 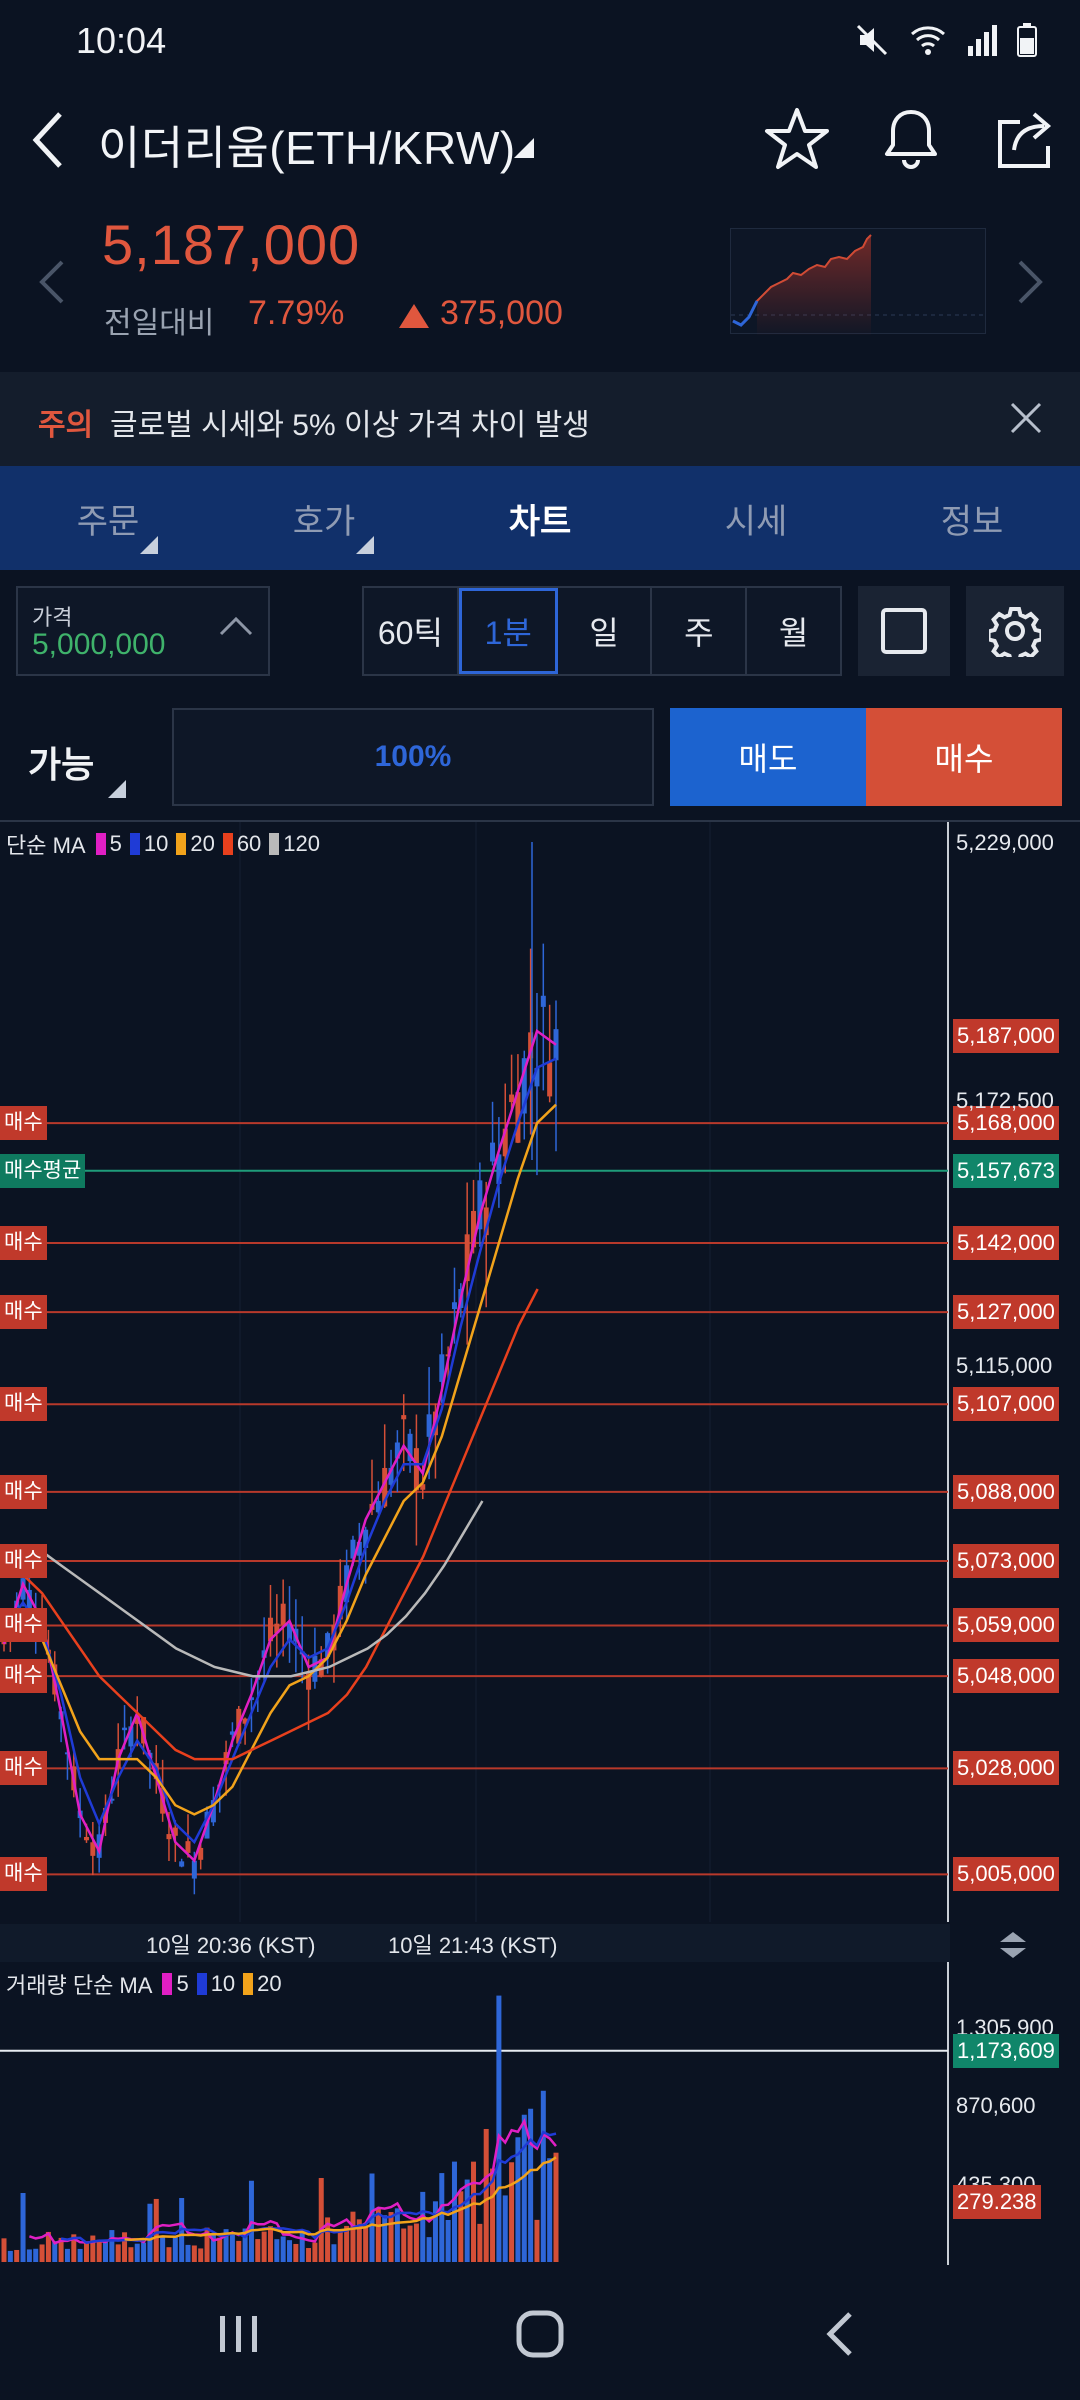 I want to click on legend-item-label: 10, so click(x=156, y=843).